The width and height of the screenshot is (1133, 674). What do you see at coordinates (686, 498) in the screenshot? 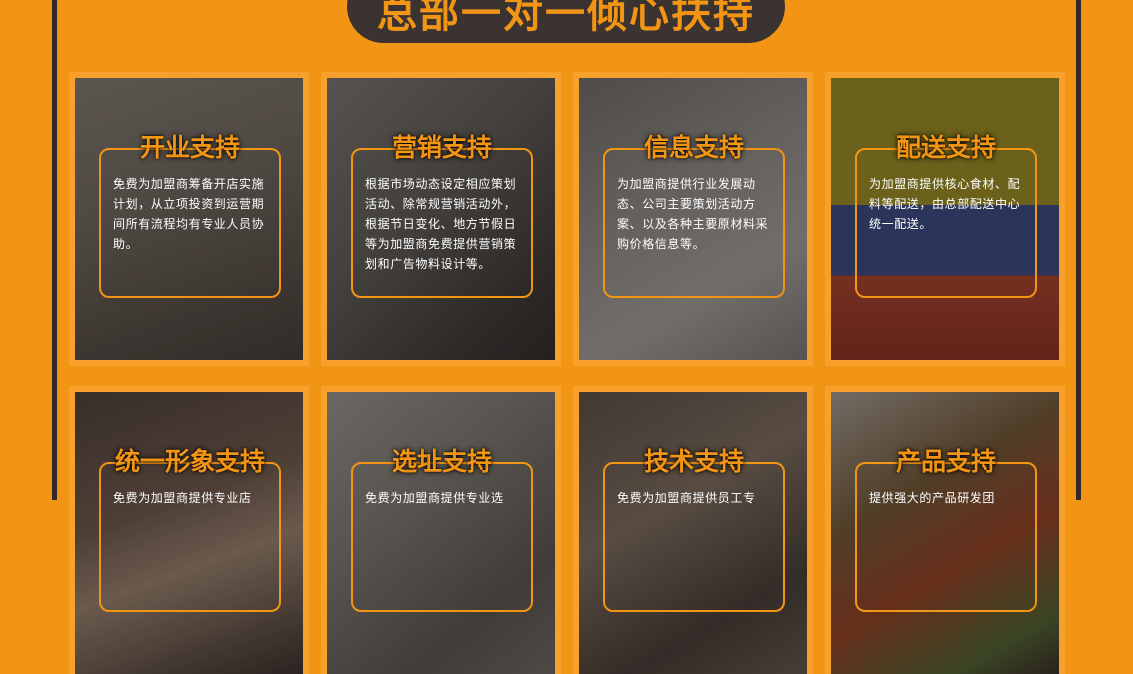
I see `card-description: 免费为加盟商提供员工专` at bounding box center [686, 498].